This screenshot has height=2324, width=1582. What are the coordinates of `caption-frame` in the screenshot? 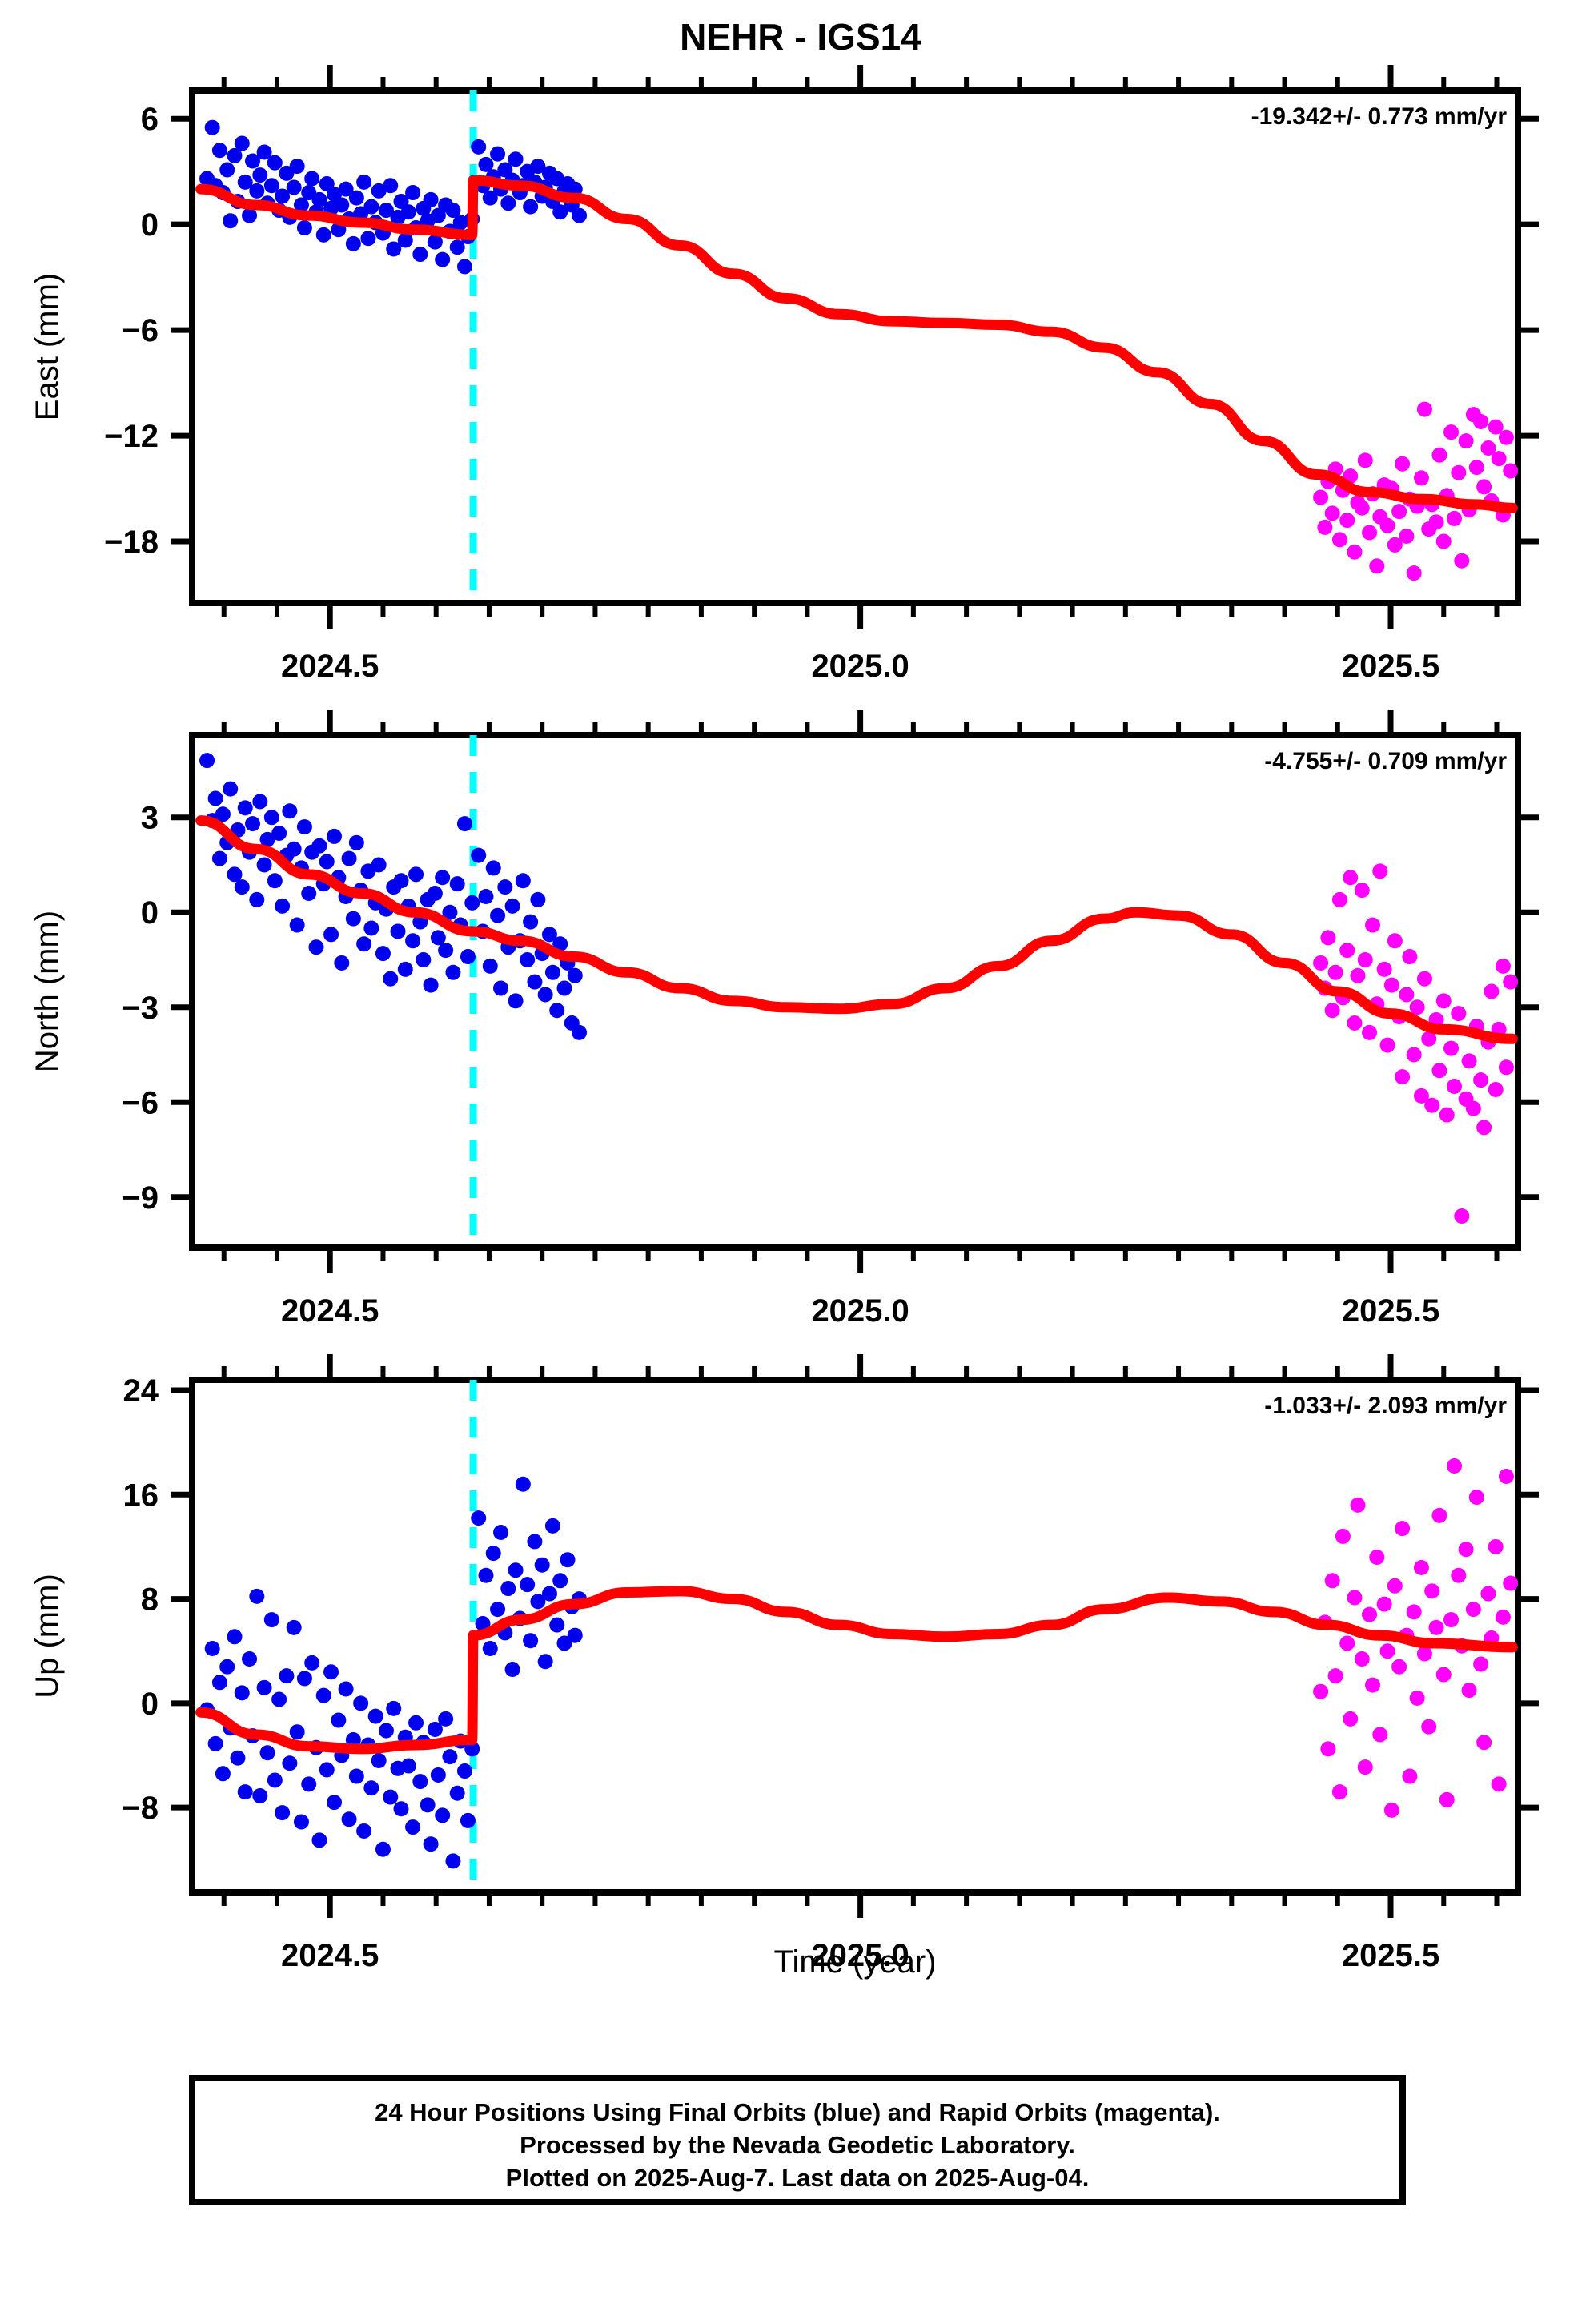 It's located at (797, 2140).